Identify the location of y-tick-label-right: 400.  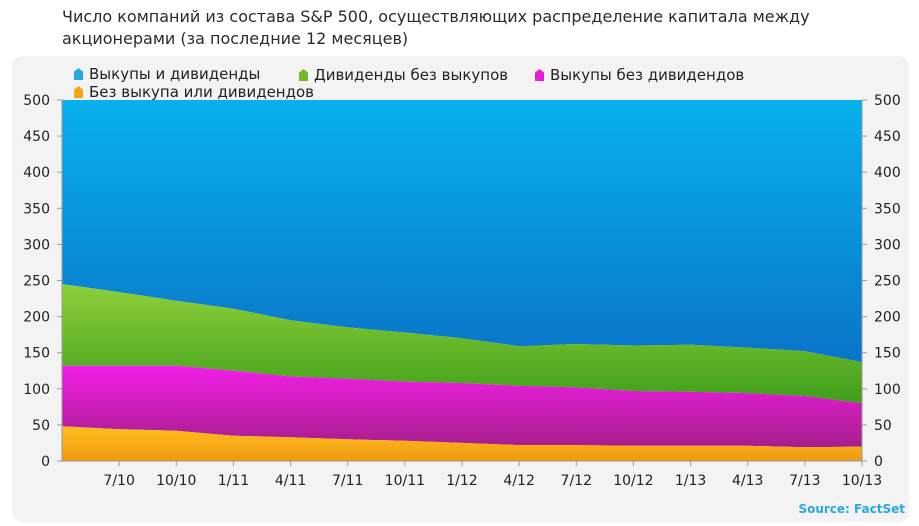
(887, 173).